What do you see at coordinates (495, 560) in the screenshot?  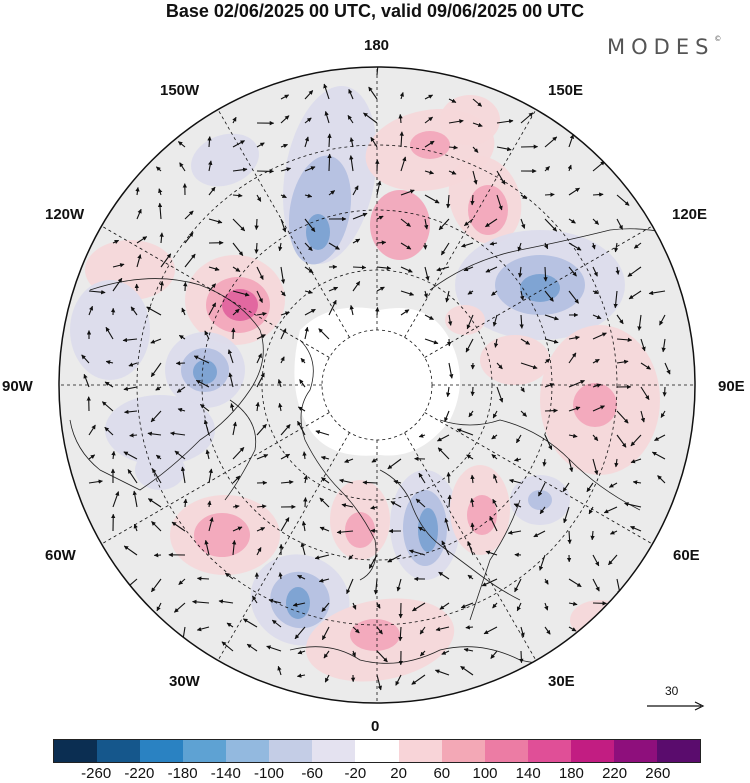 I see `coastline` at bounding box center [495, 560].